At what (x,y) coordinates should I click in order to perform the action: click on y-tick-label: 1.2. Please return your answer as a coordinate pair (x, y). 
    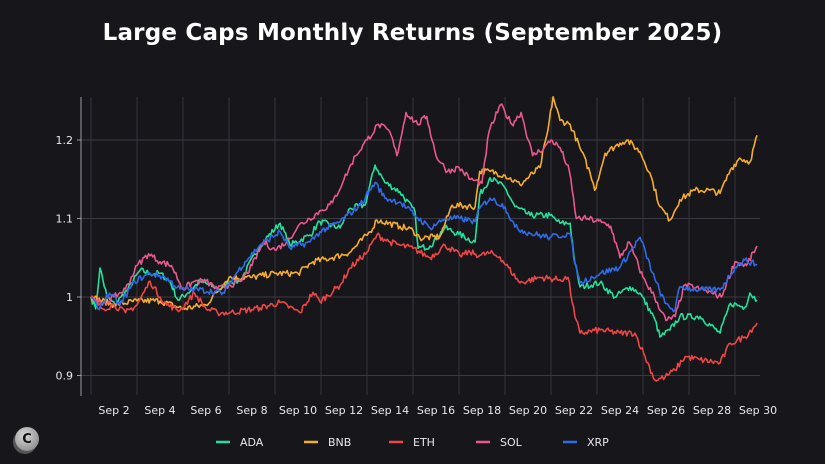
    Looking at the image, I should click on (65, 140).